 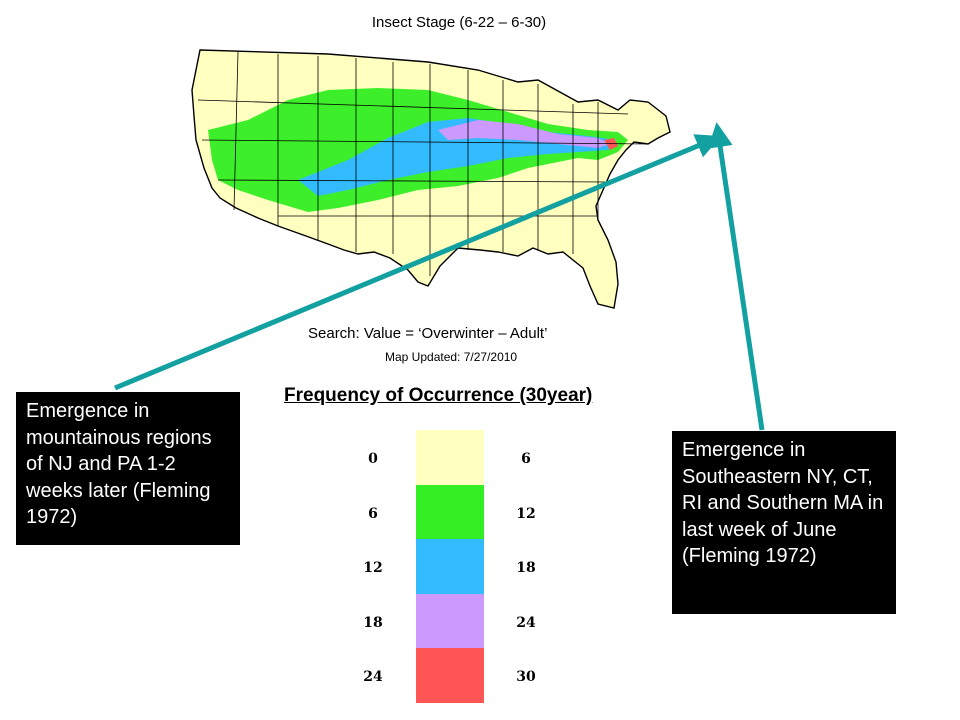 I want to click on legend-high-label: 18, so click(x=526, y=568).